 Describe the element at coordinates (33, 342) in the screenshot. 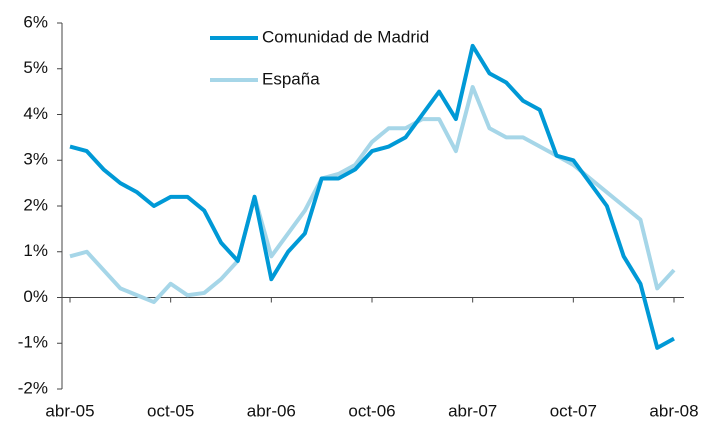

I see `y-tick-label: -1%` at that location.